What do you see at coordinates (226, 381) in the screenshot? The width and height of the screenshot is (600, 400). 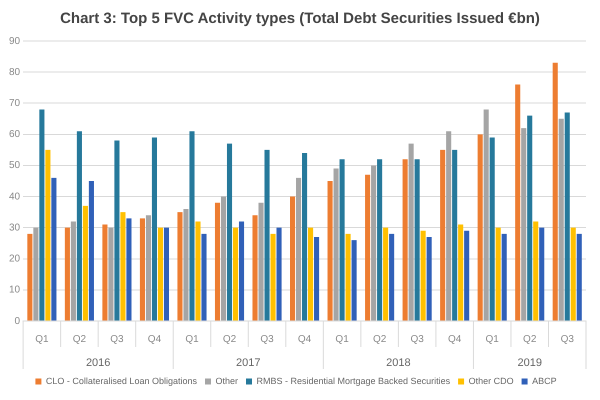 I see `legend-label: Other` at bounding box center [226, 381].